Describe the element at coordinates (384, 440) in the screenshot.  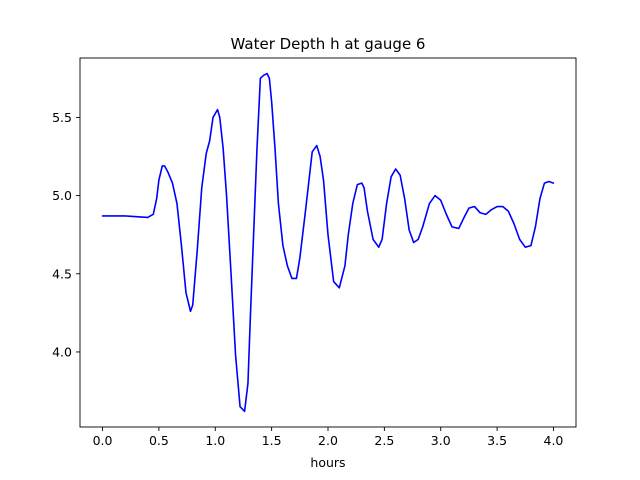
I see `x-tick-label: 2.5` at that location.